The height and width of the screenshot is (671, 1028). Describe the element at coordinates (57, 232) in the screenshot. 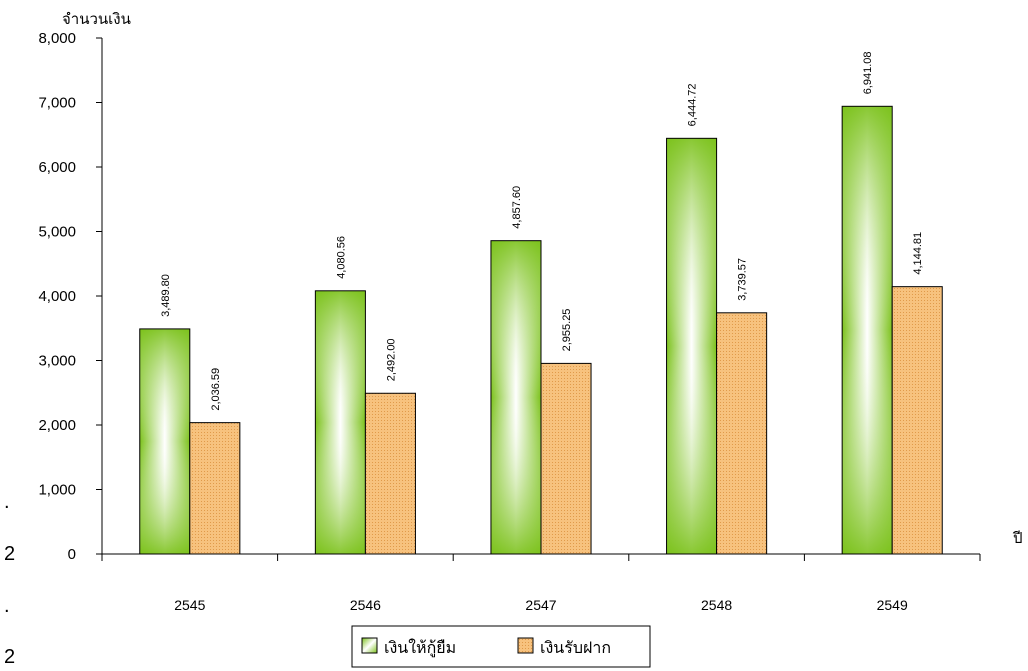

I see `y-tick-label: 5,000` at that location.